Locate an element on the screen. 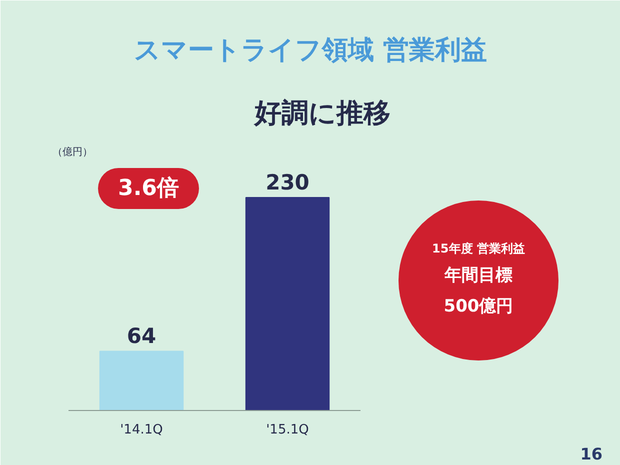 The image size is (620, 465). data-label: 230 is located at coordinates (288, 182).